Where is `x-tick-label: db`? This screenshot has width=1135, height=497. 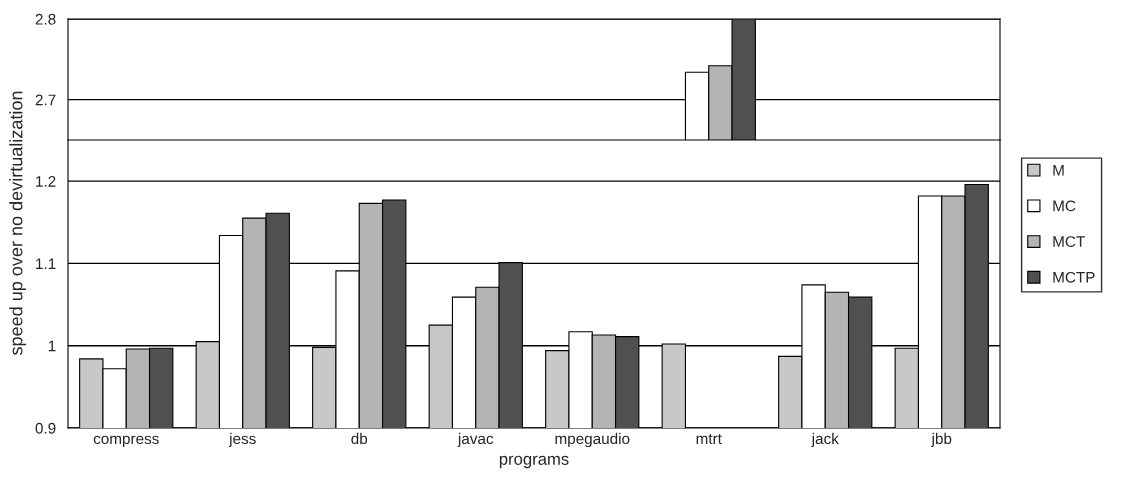 x-tick-label: db is located at coordinates (359, 438).